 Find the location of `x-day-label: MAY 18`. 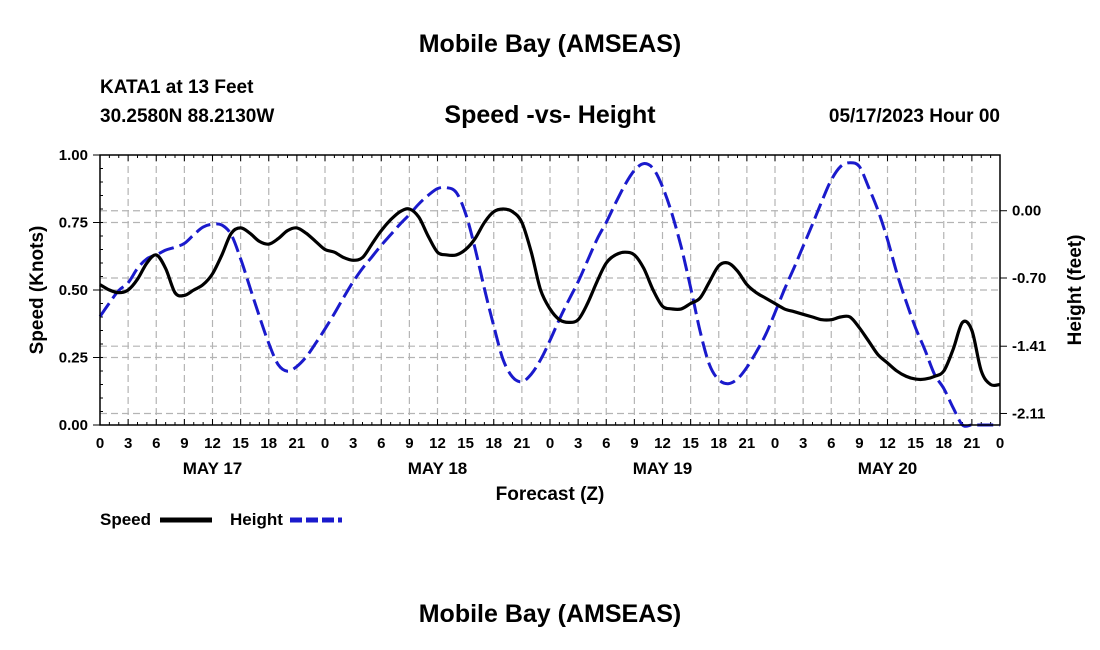

x-day-label: MAY 18 is located at coordinates (438, 468).